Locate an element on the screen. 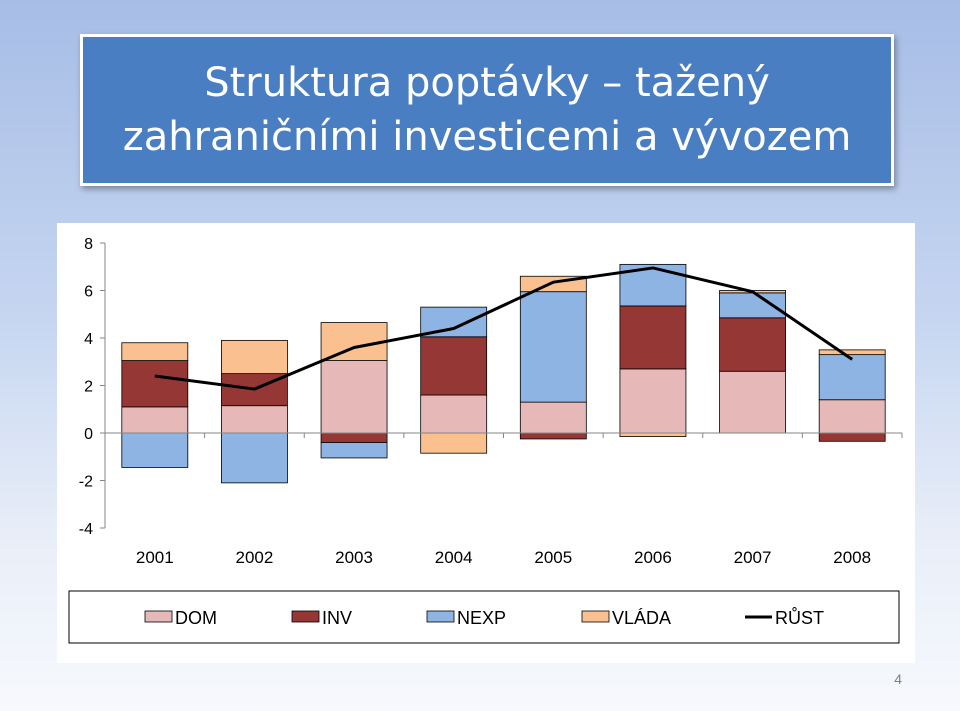 The width and height of the screenshot is (960, 711). bar-dom-2001 is located at coordinates (155, 420).